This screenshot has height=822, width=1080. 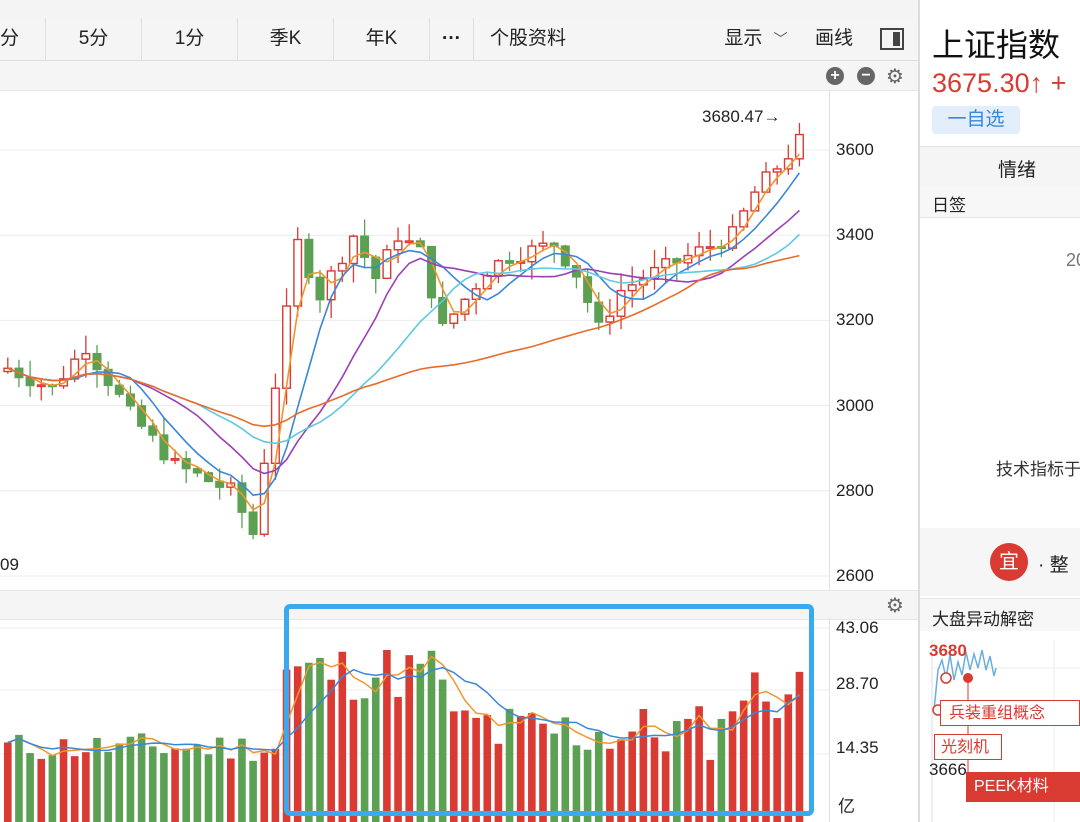 What do you see at coordinates (382, 39) in the screenshot?
I see `tab-year-k: 年K` at bounding box center [382, 39].